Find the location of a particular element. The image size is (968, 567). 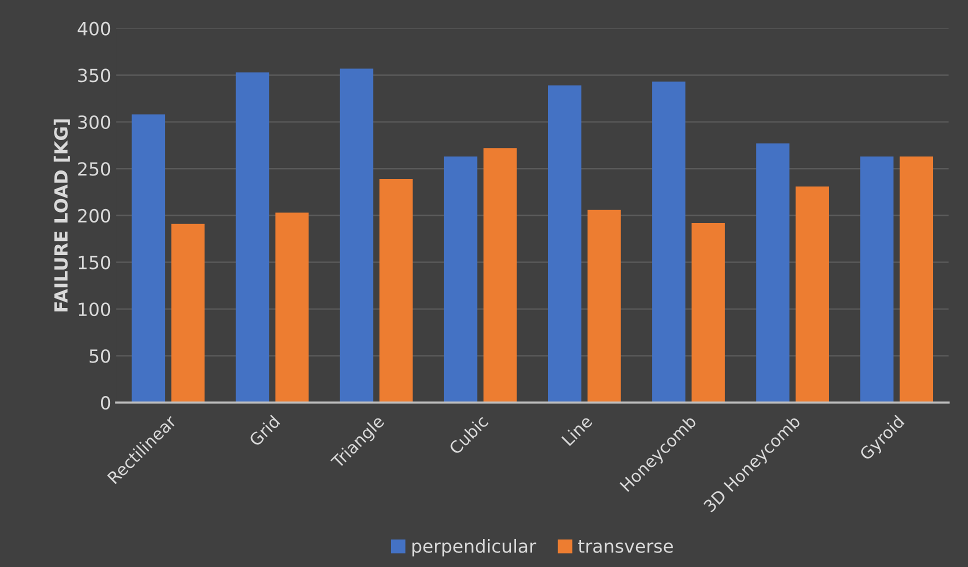

y-tick-label: 50 is located at coordinates (100, 356).